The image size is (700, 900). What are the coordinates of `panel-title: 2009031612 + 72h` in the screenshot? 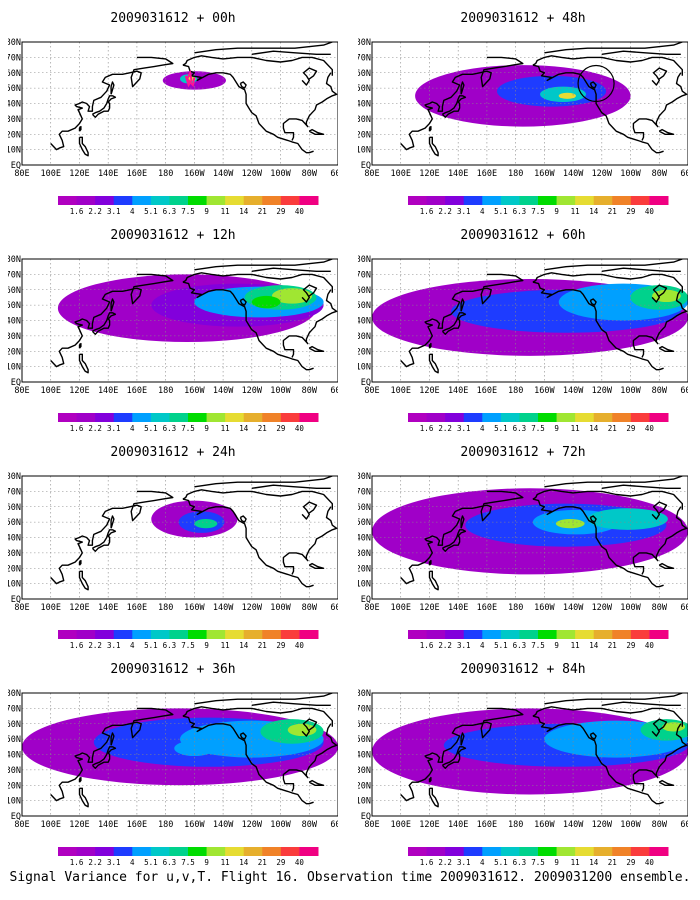 It's located at (522, 452).